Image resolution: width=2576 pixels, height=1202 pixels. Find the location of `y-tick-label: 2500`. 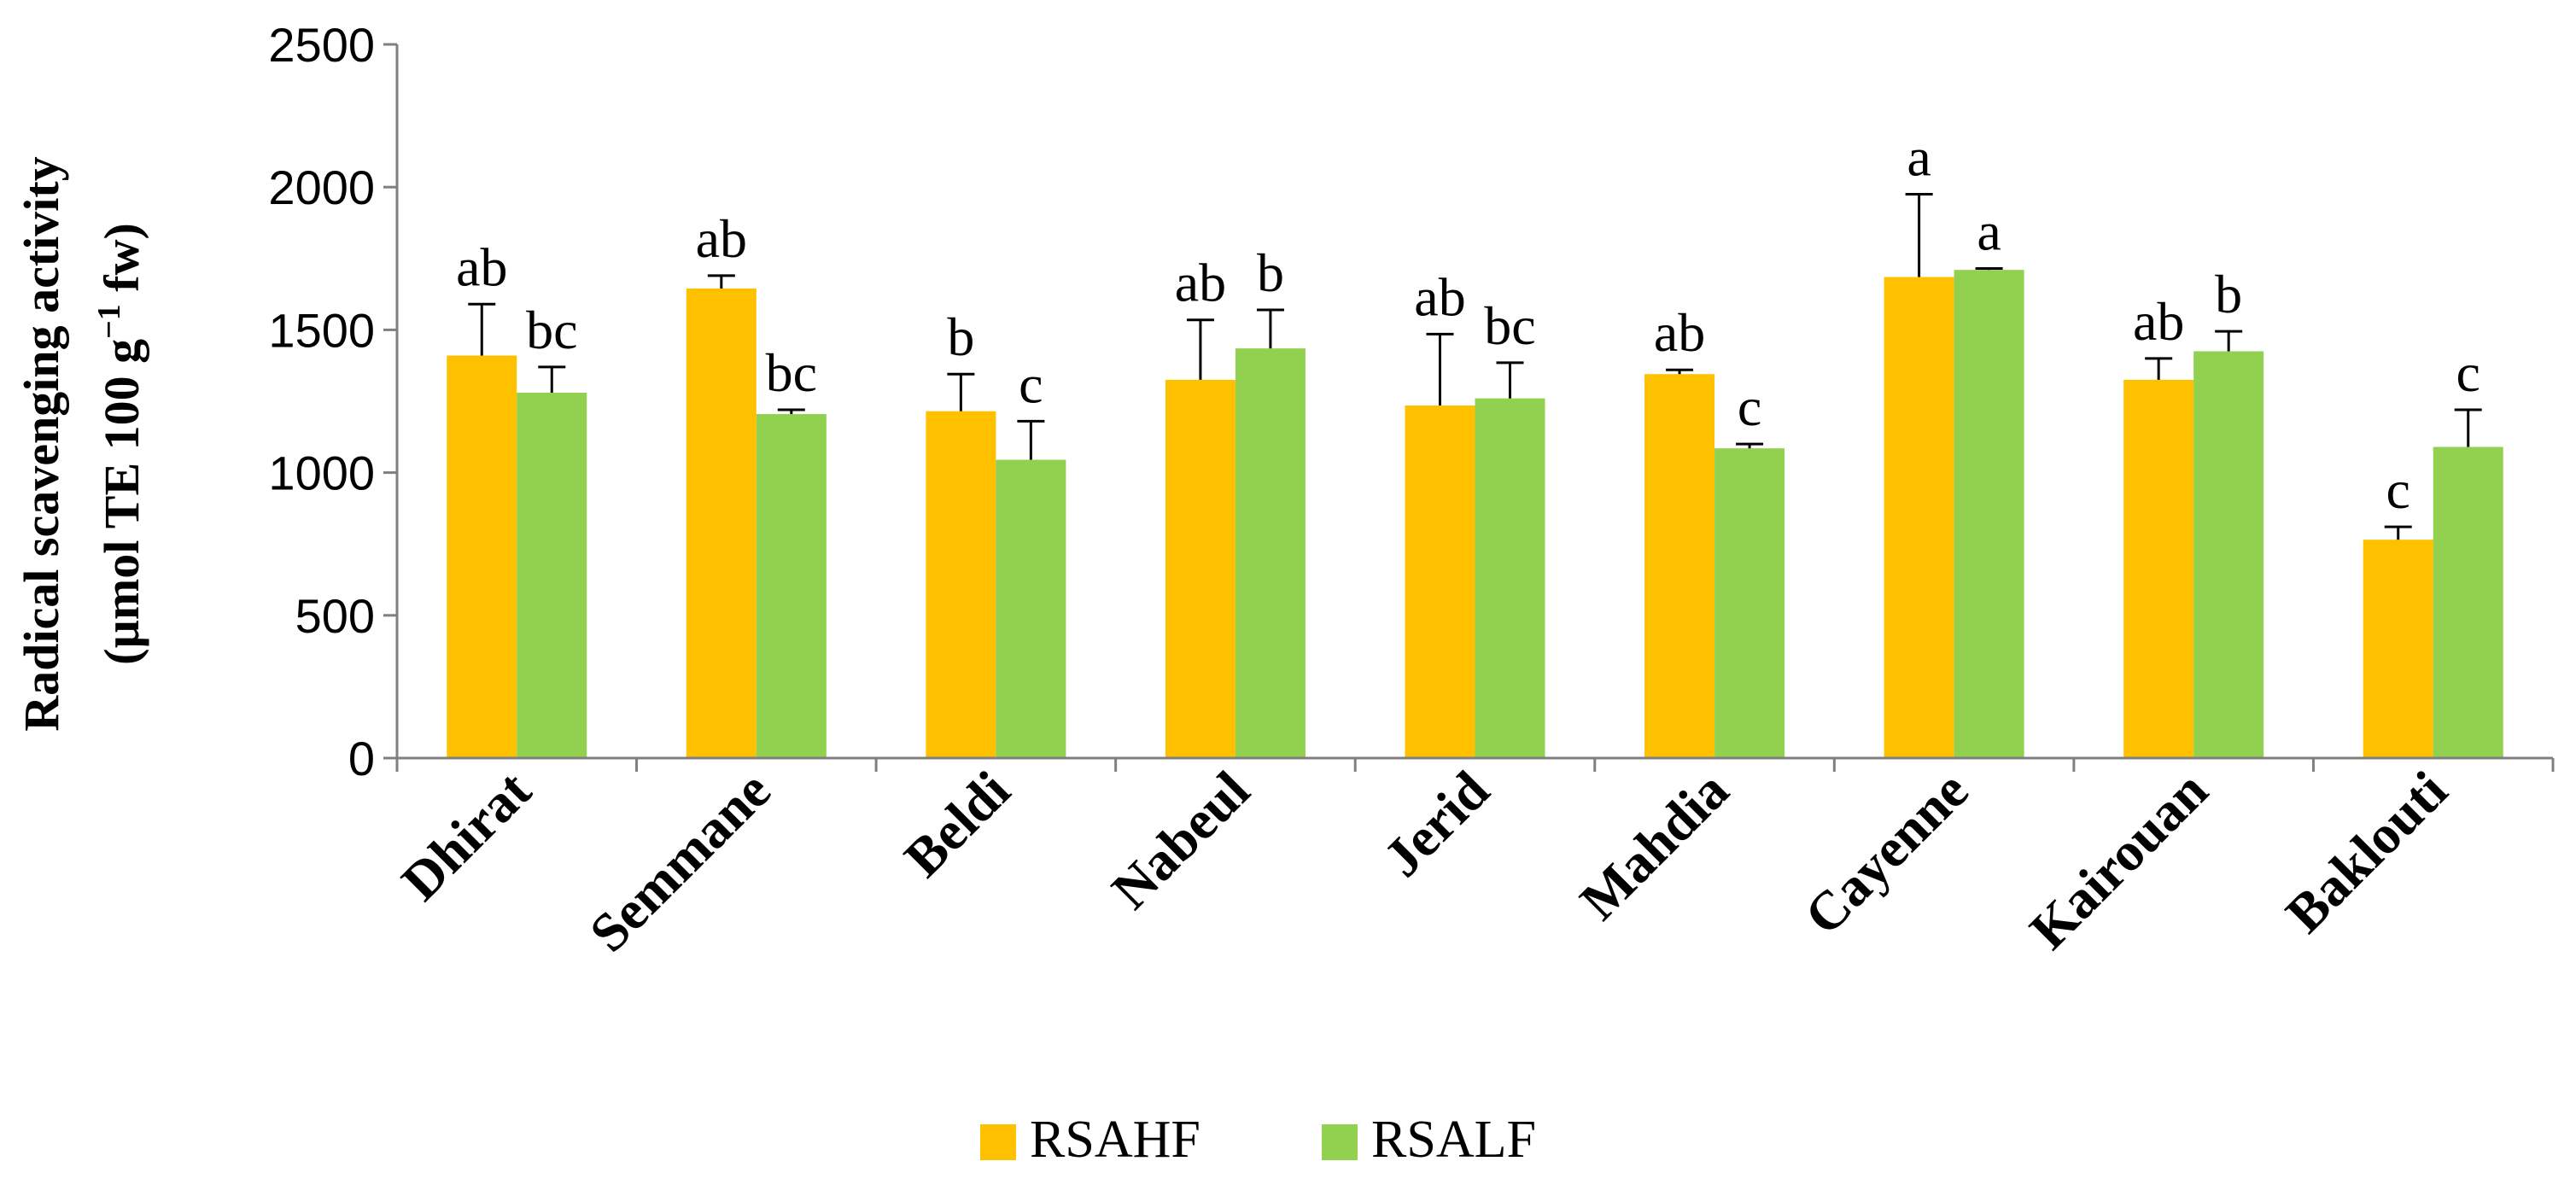

y-tick-label: 2500 is located at coordinates (321, 45).